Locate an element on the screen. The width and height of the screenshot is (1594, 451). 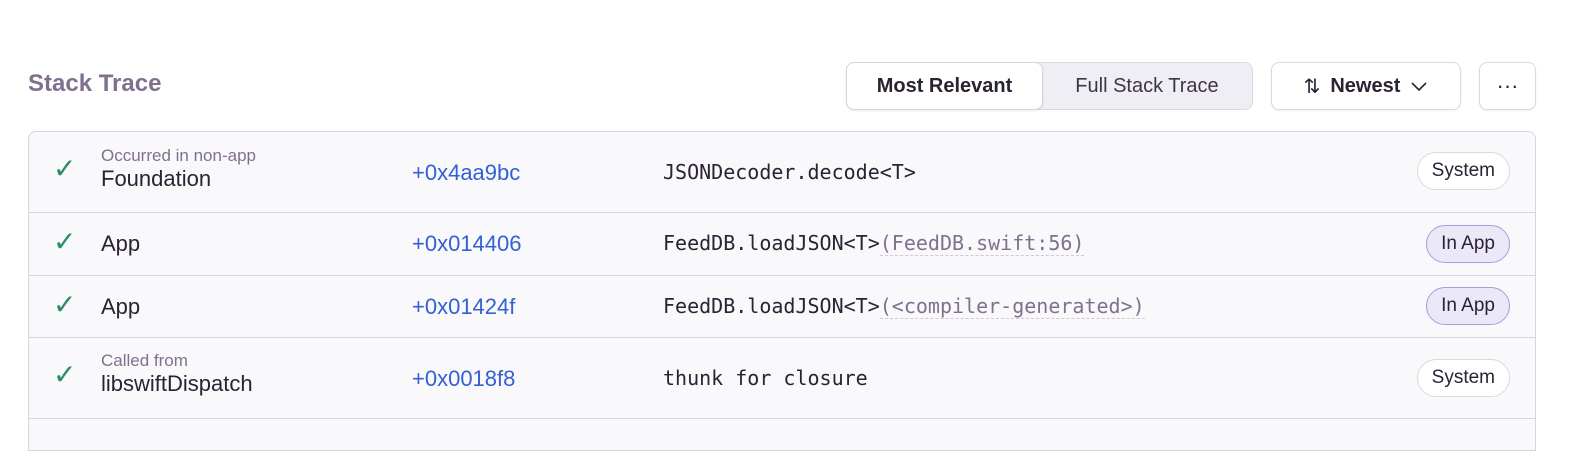
function-name: thunk for closure is located at coordinates (765, 378).